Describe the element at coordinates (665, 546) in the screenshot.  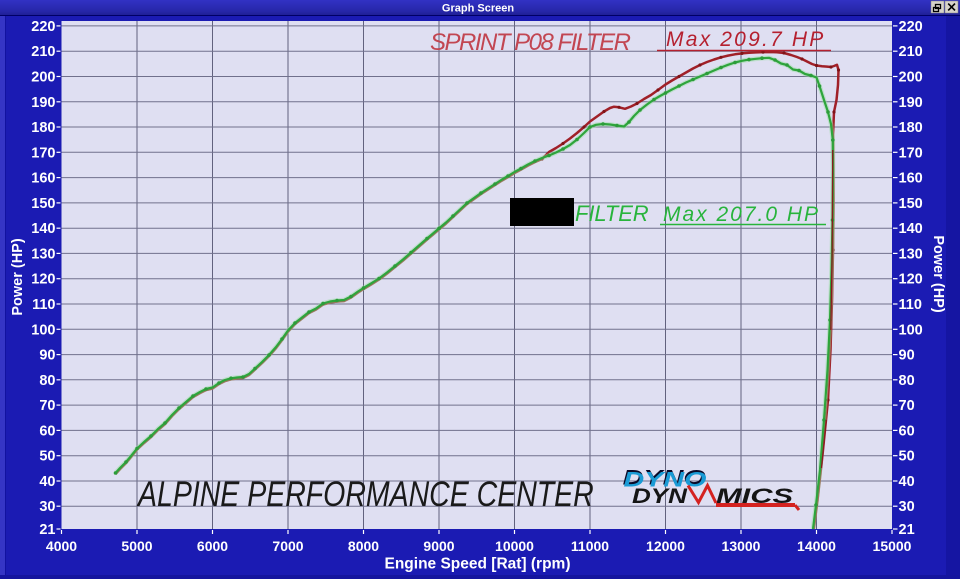
I see `svg-text: 12000` at that location.